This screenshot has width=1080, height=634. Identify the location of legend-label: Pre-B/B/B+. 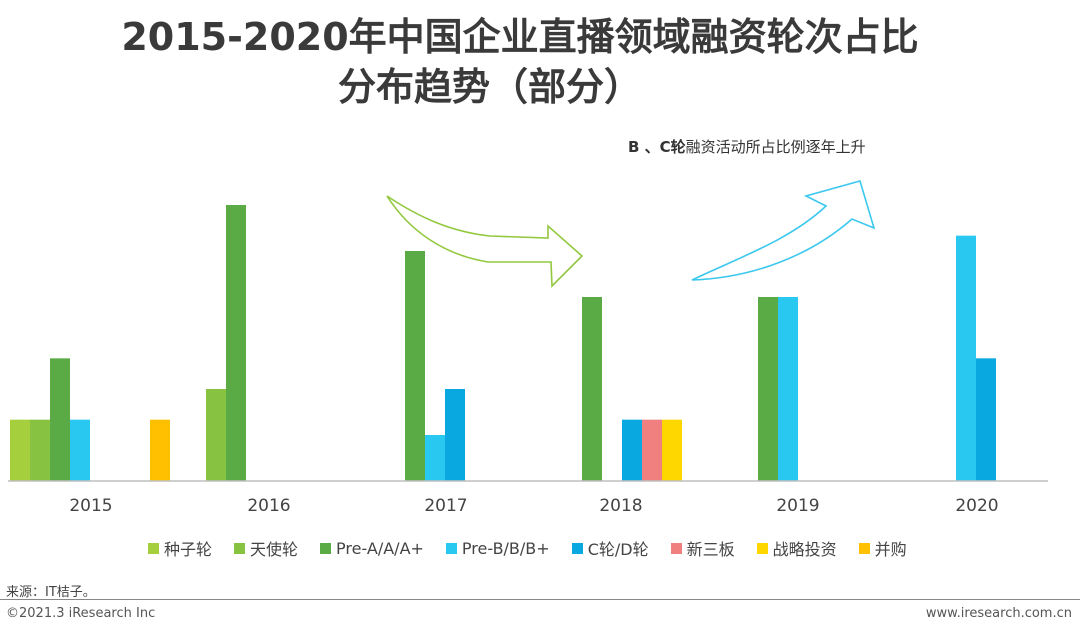
(505, 548).